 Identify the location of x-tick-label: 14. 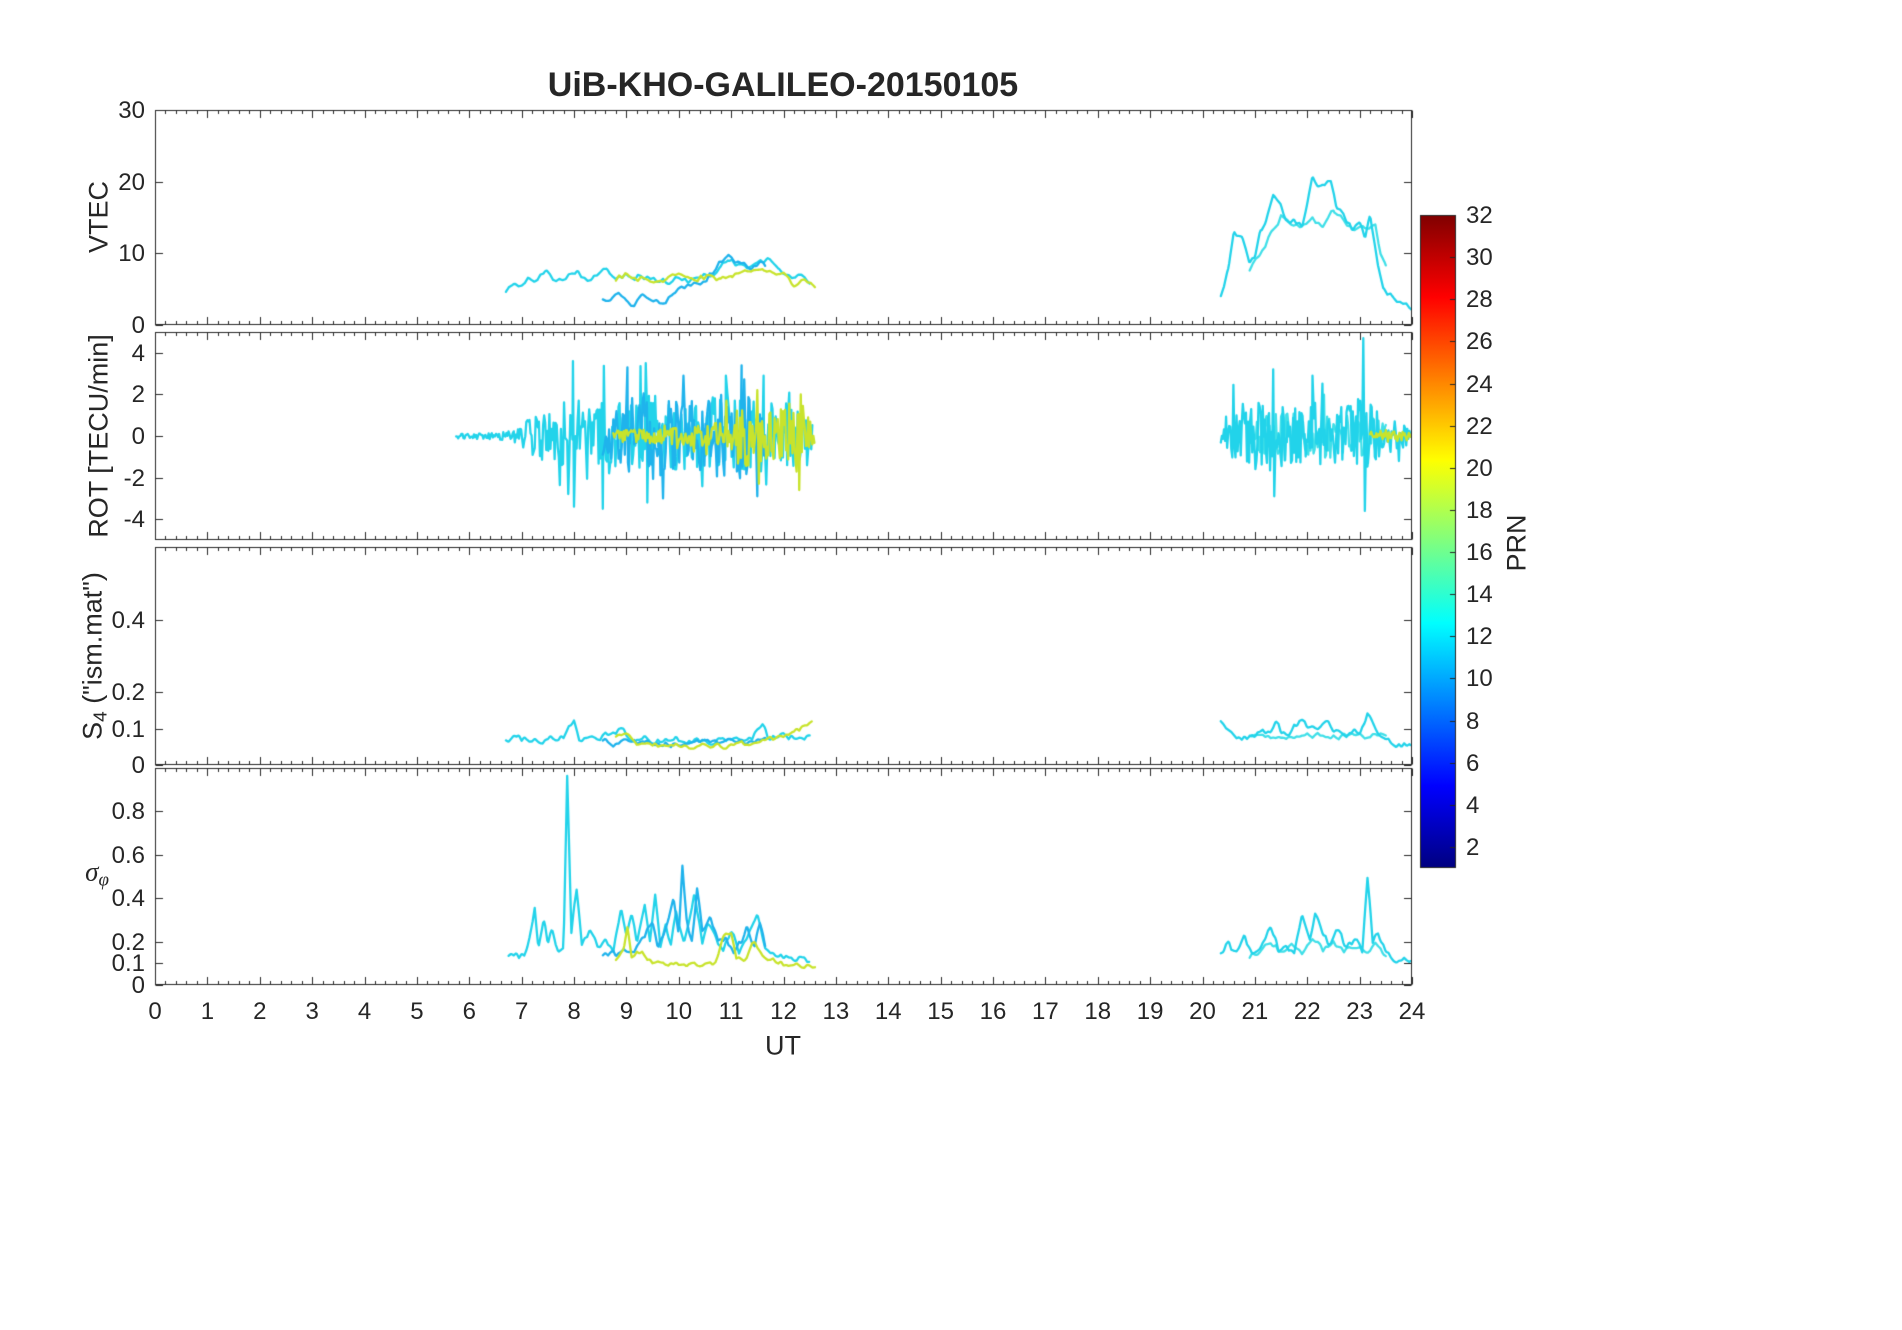
(888, 1011).